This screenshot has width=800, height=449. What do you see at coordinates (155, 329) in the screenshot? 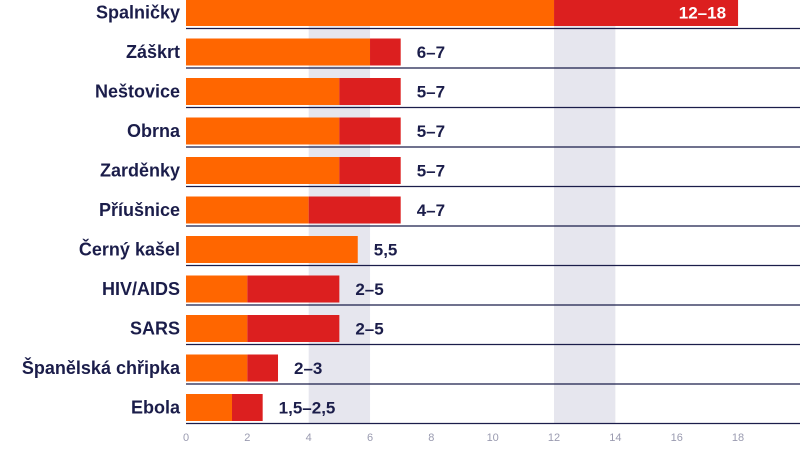
I see `category-label: SARS` at bounding box center [155, 329].